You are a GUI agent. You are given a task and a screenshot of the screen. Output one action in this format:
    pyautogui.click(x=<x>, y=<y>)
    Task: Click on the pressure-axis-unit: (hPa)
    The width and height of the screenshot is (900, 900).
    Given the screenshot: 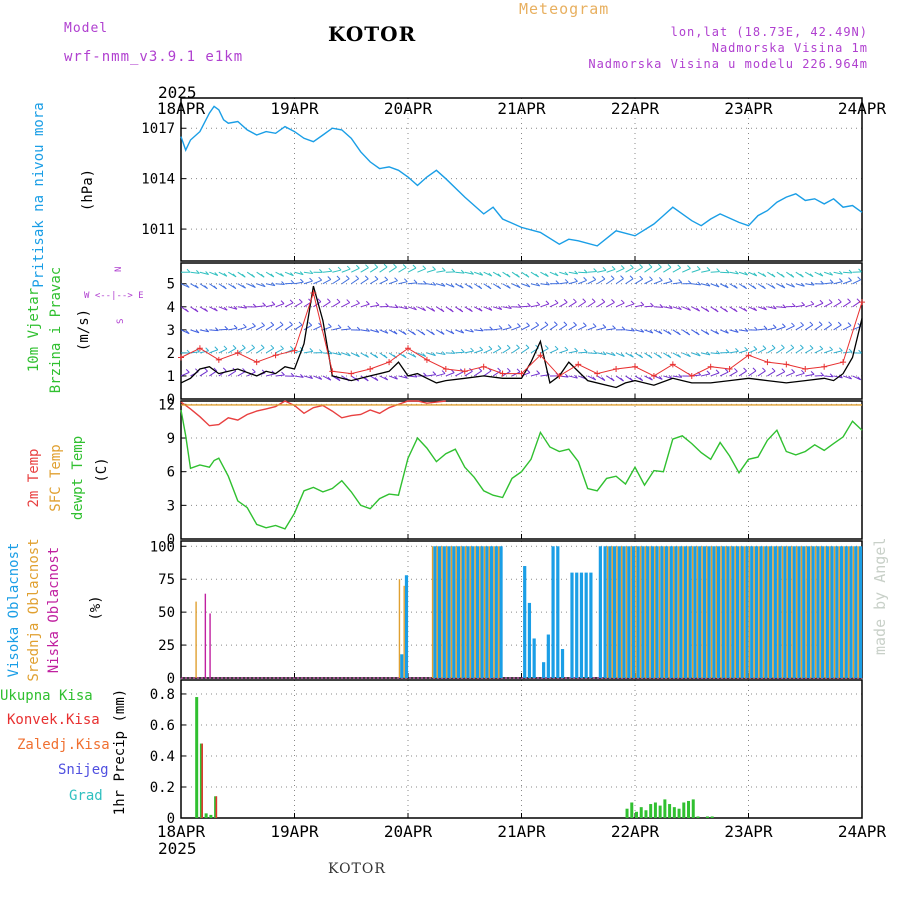 What is the action you would take?
    pyautogui.click(x=88, y=190)
    